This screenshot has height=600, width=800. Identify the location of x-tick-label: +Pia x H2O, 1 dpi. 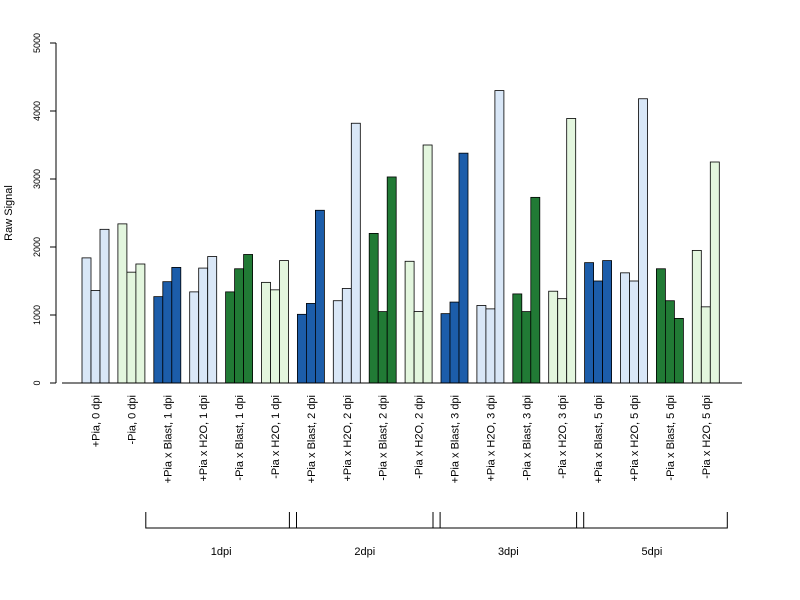
(204, 438).